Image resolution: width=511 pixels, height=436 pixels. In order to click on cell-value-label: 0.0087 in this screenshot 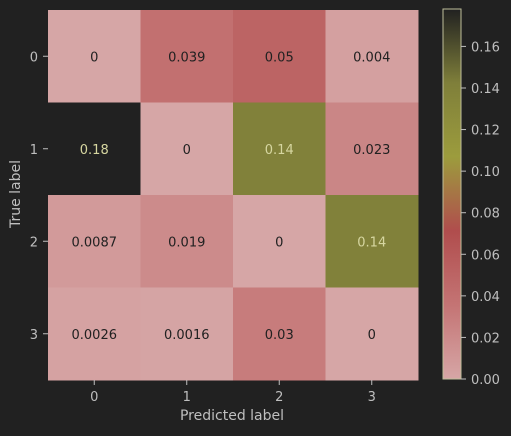, I will do `click(95, 242)`.